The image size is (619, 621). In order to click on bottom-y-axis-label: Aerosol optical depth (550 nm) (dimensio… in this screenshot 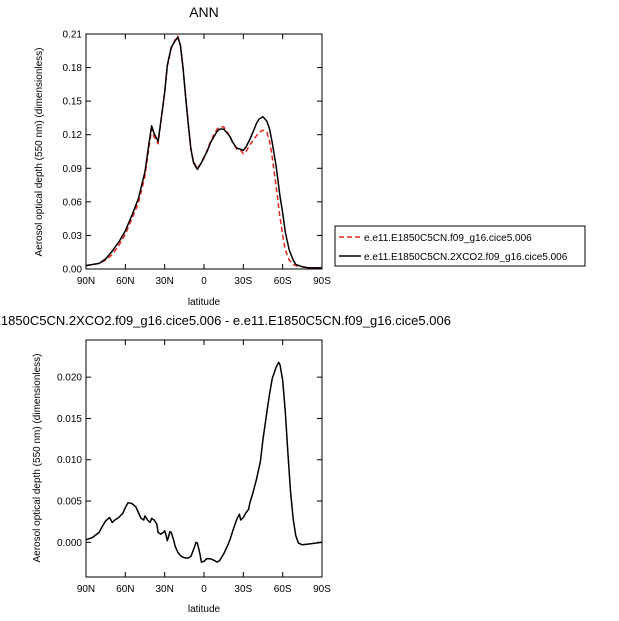, I will do `click(37, 458)`.